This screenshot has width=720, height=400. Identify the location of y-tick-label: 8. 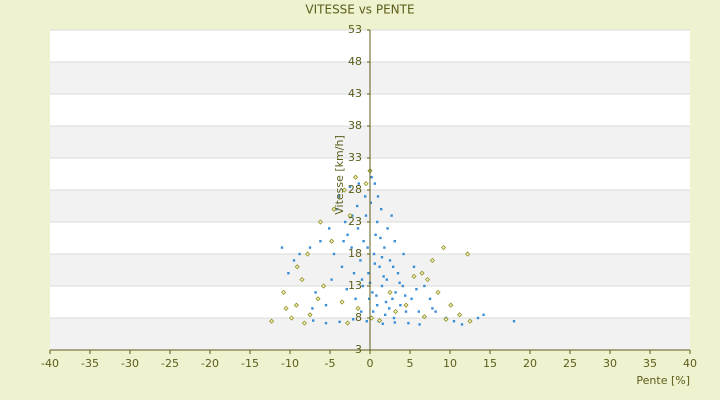
(358, 317).